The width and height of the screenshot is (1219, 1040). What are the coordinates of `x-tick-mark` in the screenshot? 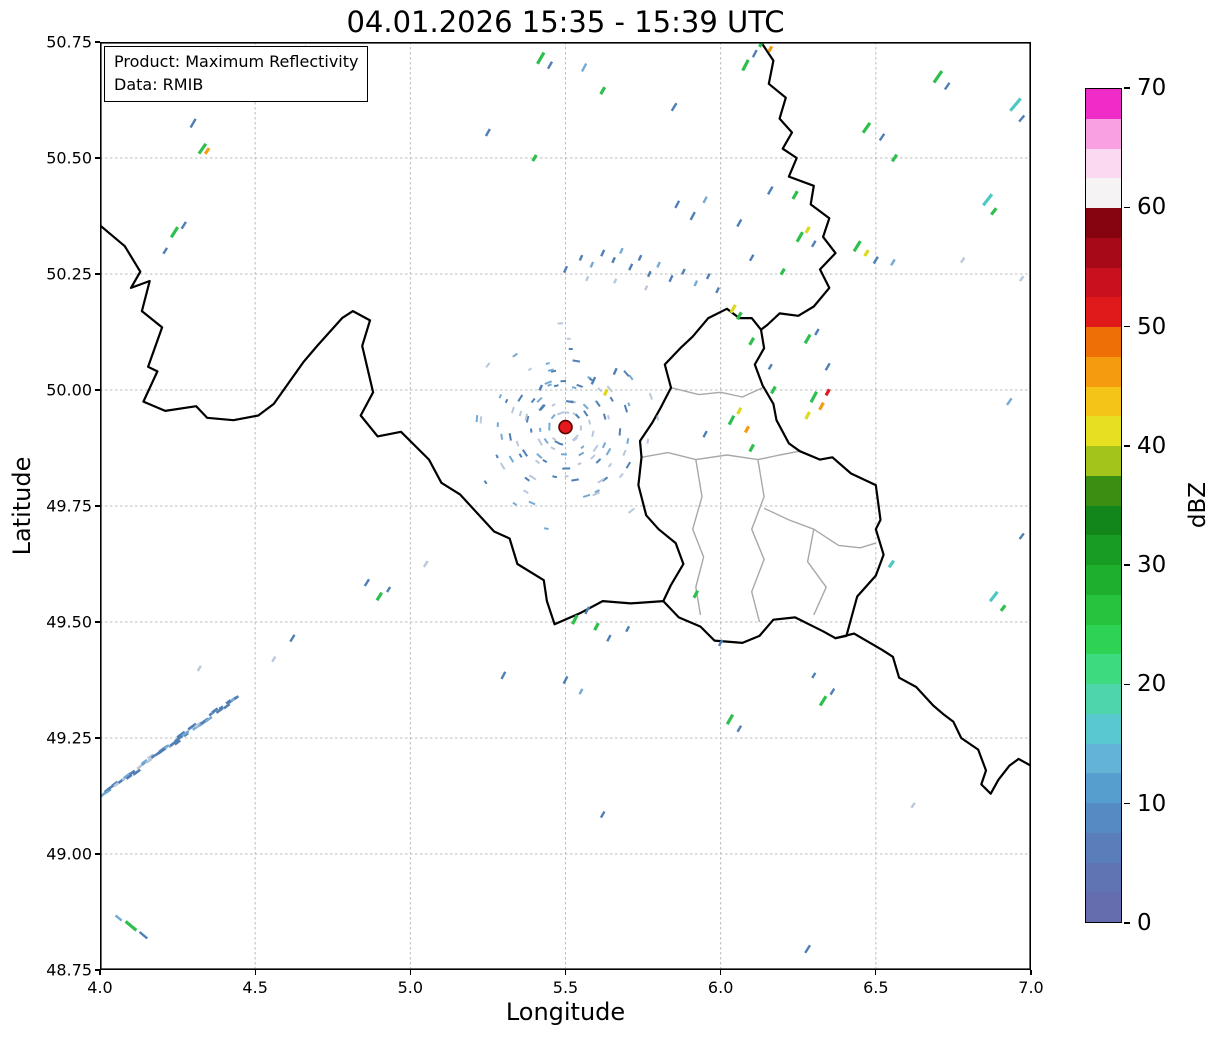 It's located at (410, 972).